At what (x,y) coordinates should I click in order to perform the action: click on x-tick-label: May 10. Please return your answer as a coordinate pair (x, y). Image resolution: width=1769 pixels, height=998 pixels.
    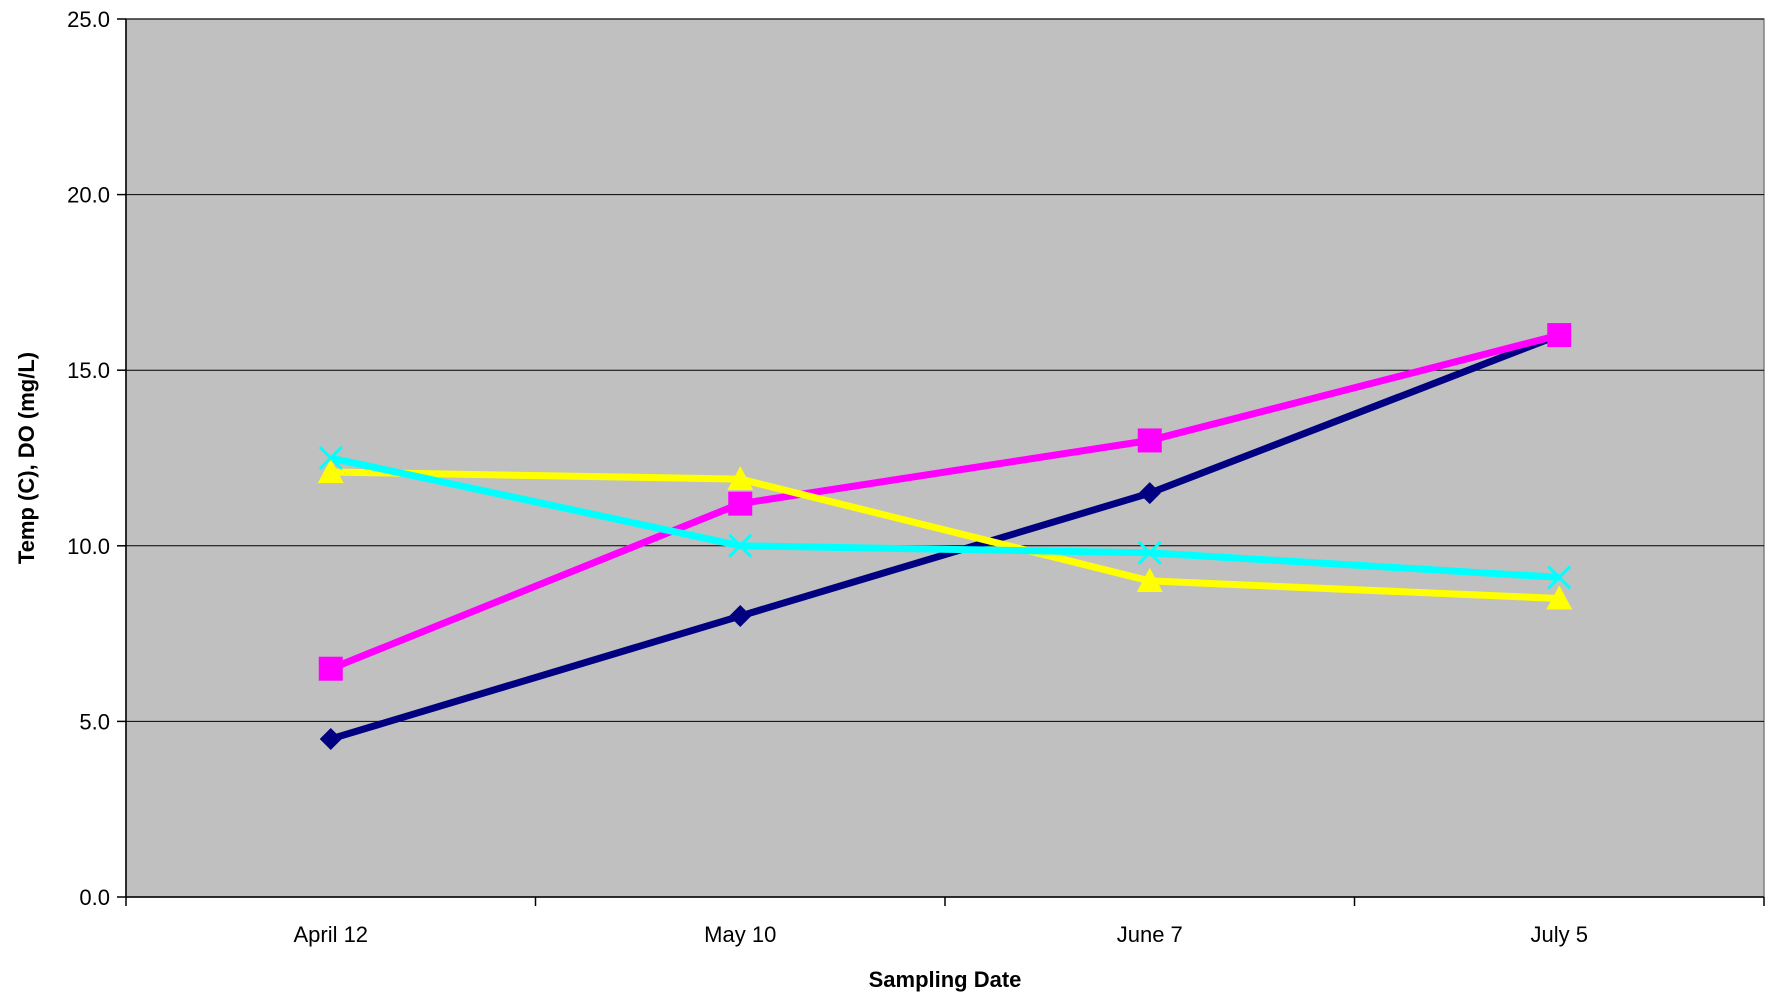
    Looking at the image, I should click on (740, 934).